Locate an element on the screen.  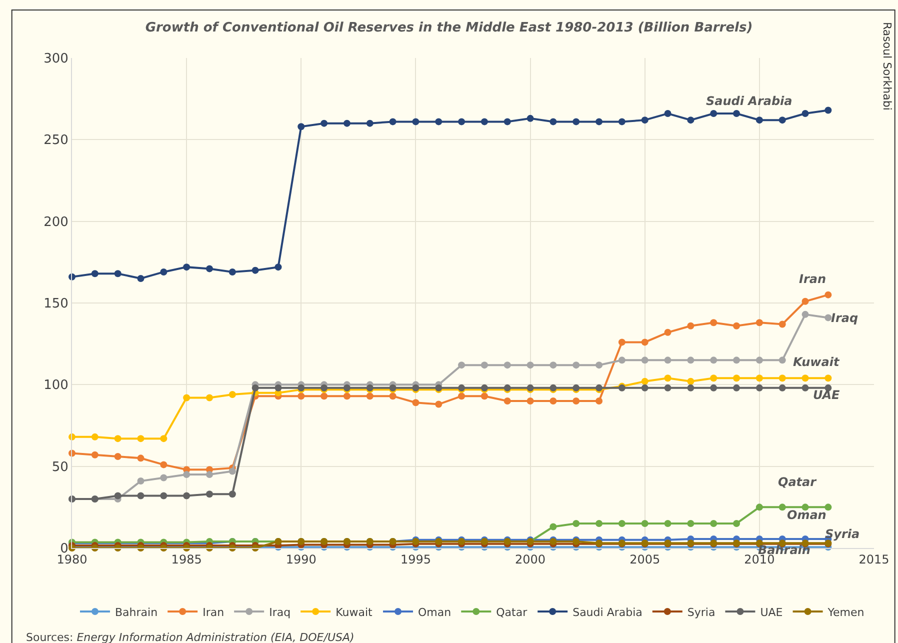
y-tick-label: 50 is located at coordinates (60, 467).